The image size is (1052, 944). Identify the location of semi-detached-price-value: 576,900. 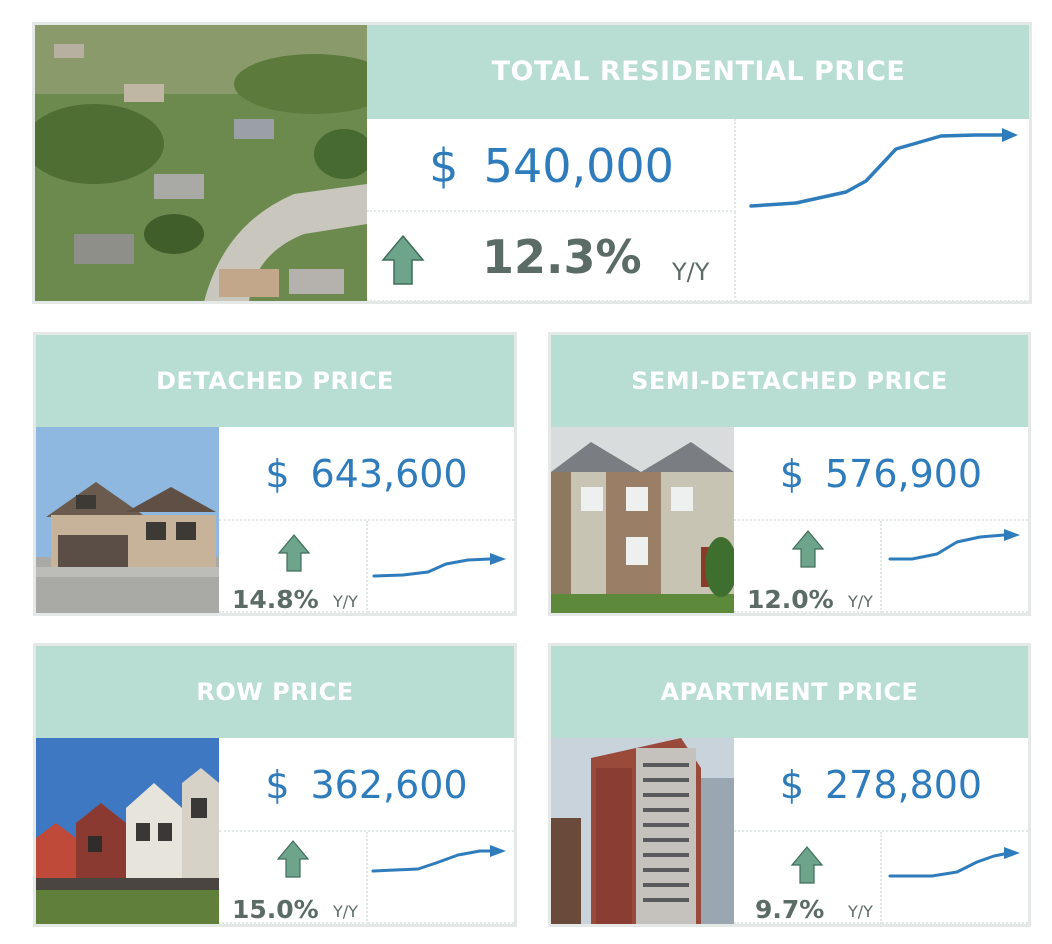
(903, 474).